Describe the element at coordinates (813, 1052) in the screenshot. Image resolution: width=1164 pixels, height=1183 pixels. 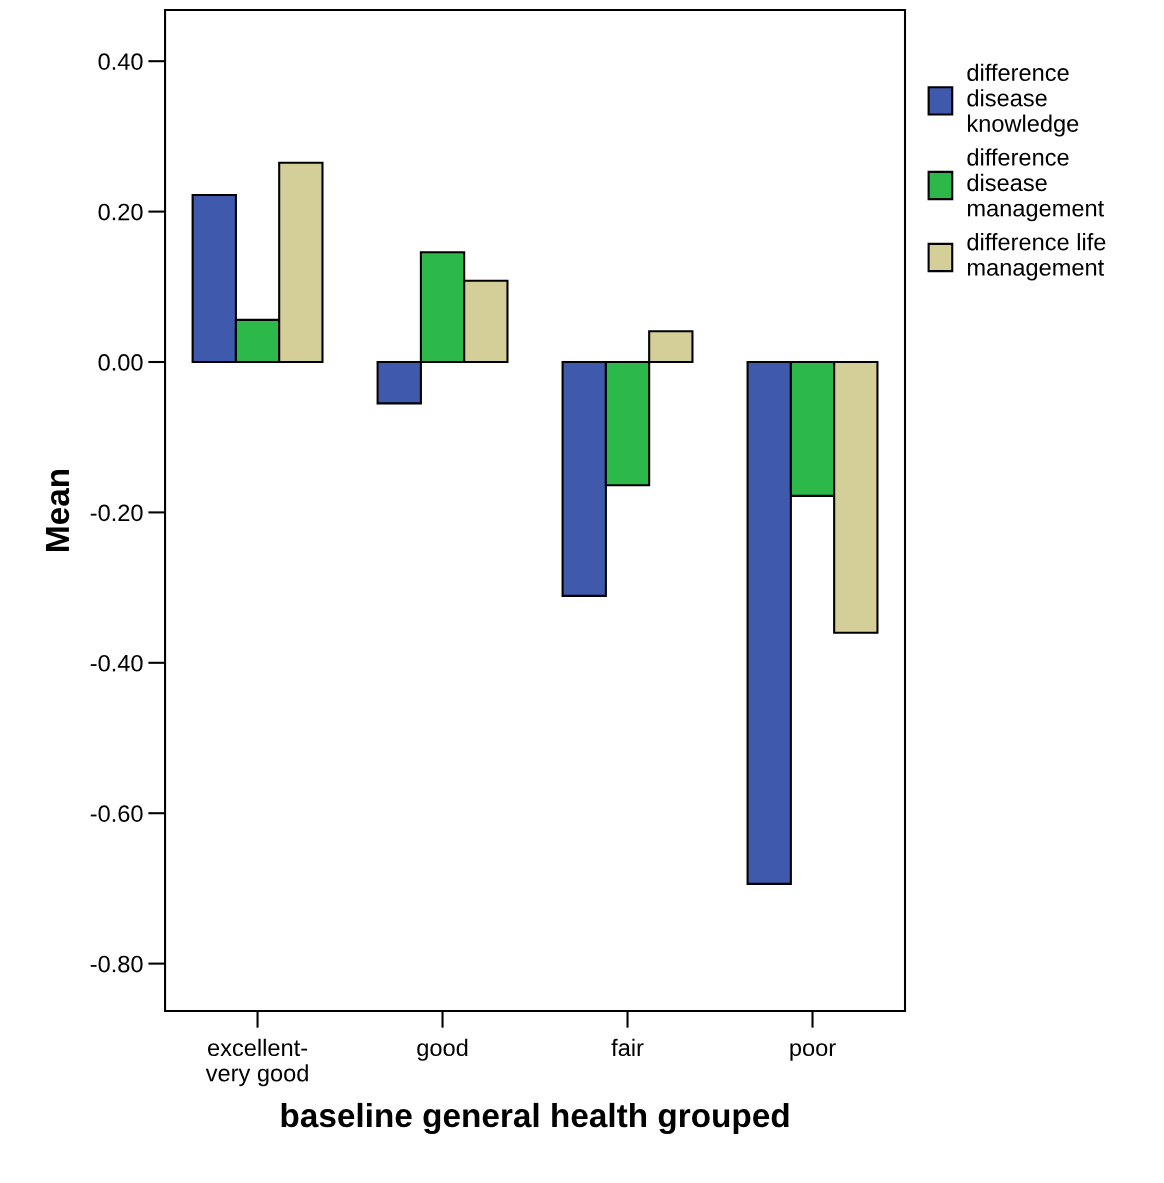
I see `x-tick-label: poor` at that location.